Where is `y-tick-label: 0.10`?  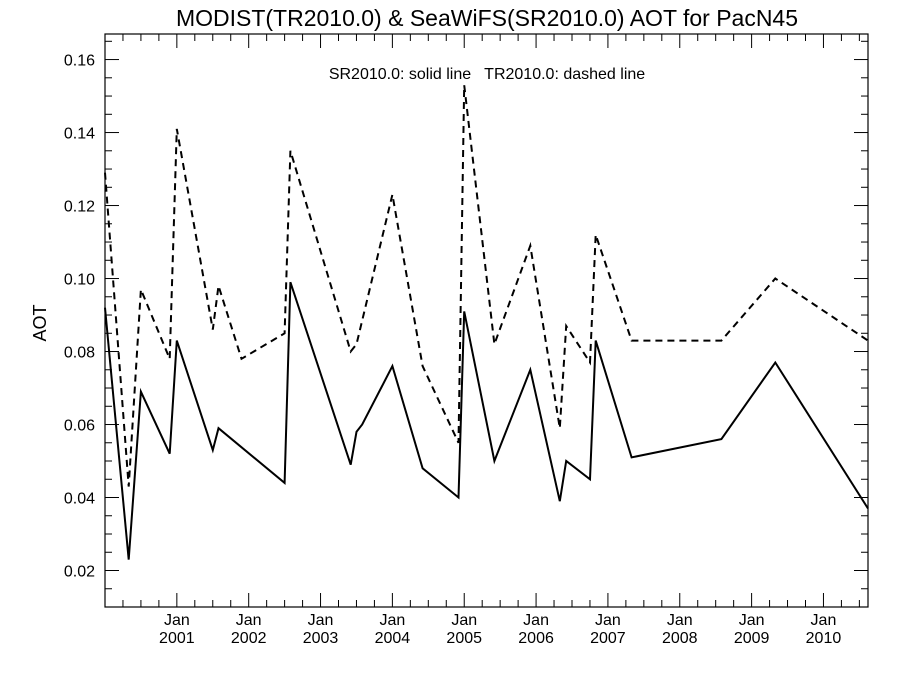
y-tick-label: 0.10 is located at coordinates (79, 280).